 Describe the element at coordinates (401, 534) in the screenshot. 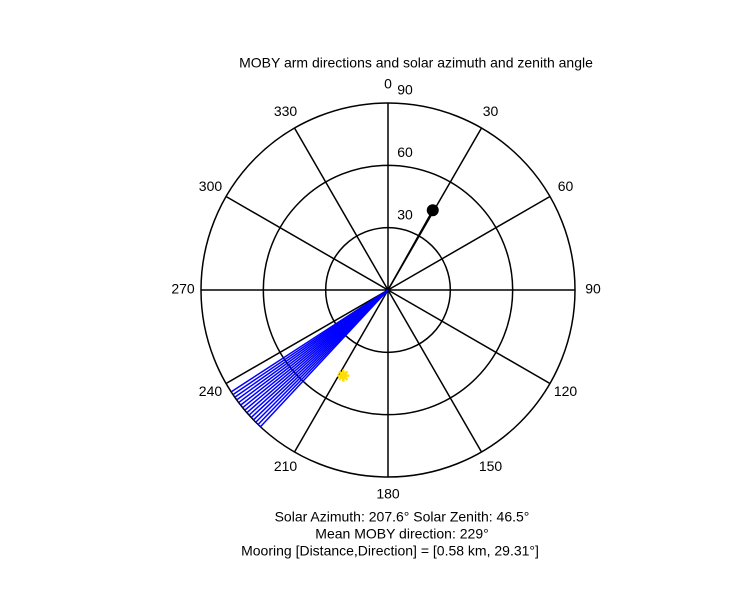

I see `annotation: Mean MOBY direction: 229°` at that location.